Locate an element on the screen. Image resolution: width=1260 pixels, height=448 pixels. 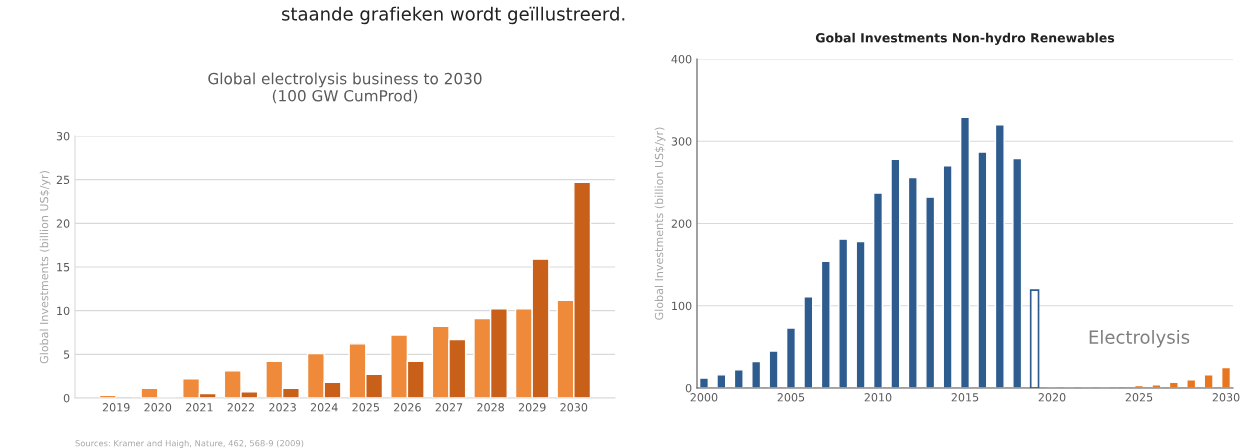
x-tick-label: 2000 is located at coordinates (704, 397).